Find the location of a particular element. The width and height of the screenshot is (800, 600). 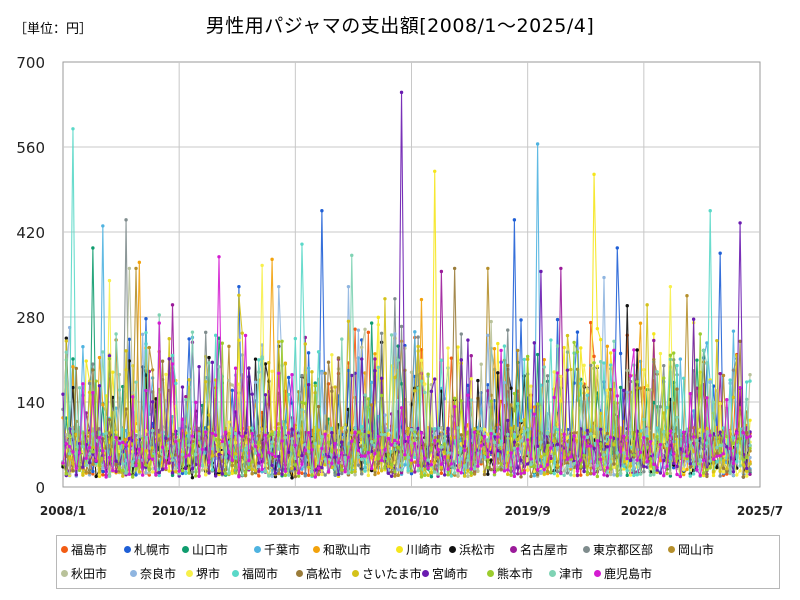

legend-item: 川崎市 is located at coordinates (419, 549).